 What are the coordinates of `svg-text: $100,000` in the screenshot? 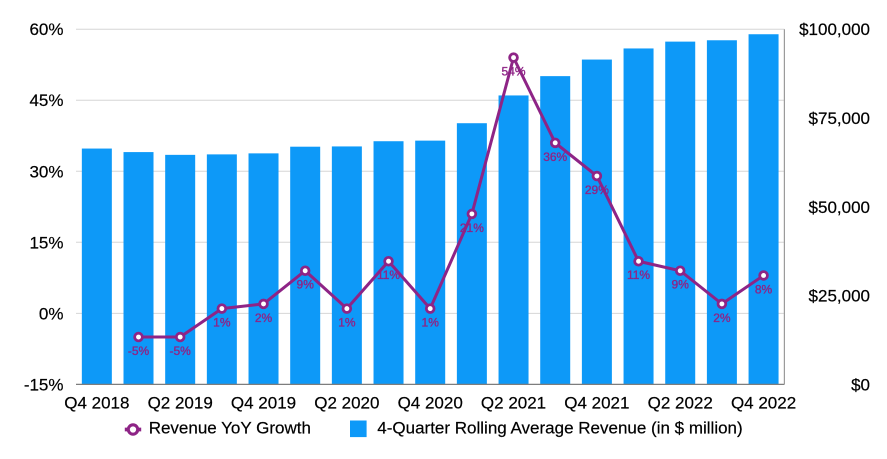 It's located at (834, 29).